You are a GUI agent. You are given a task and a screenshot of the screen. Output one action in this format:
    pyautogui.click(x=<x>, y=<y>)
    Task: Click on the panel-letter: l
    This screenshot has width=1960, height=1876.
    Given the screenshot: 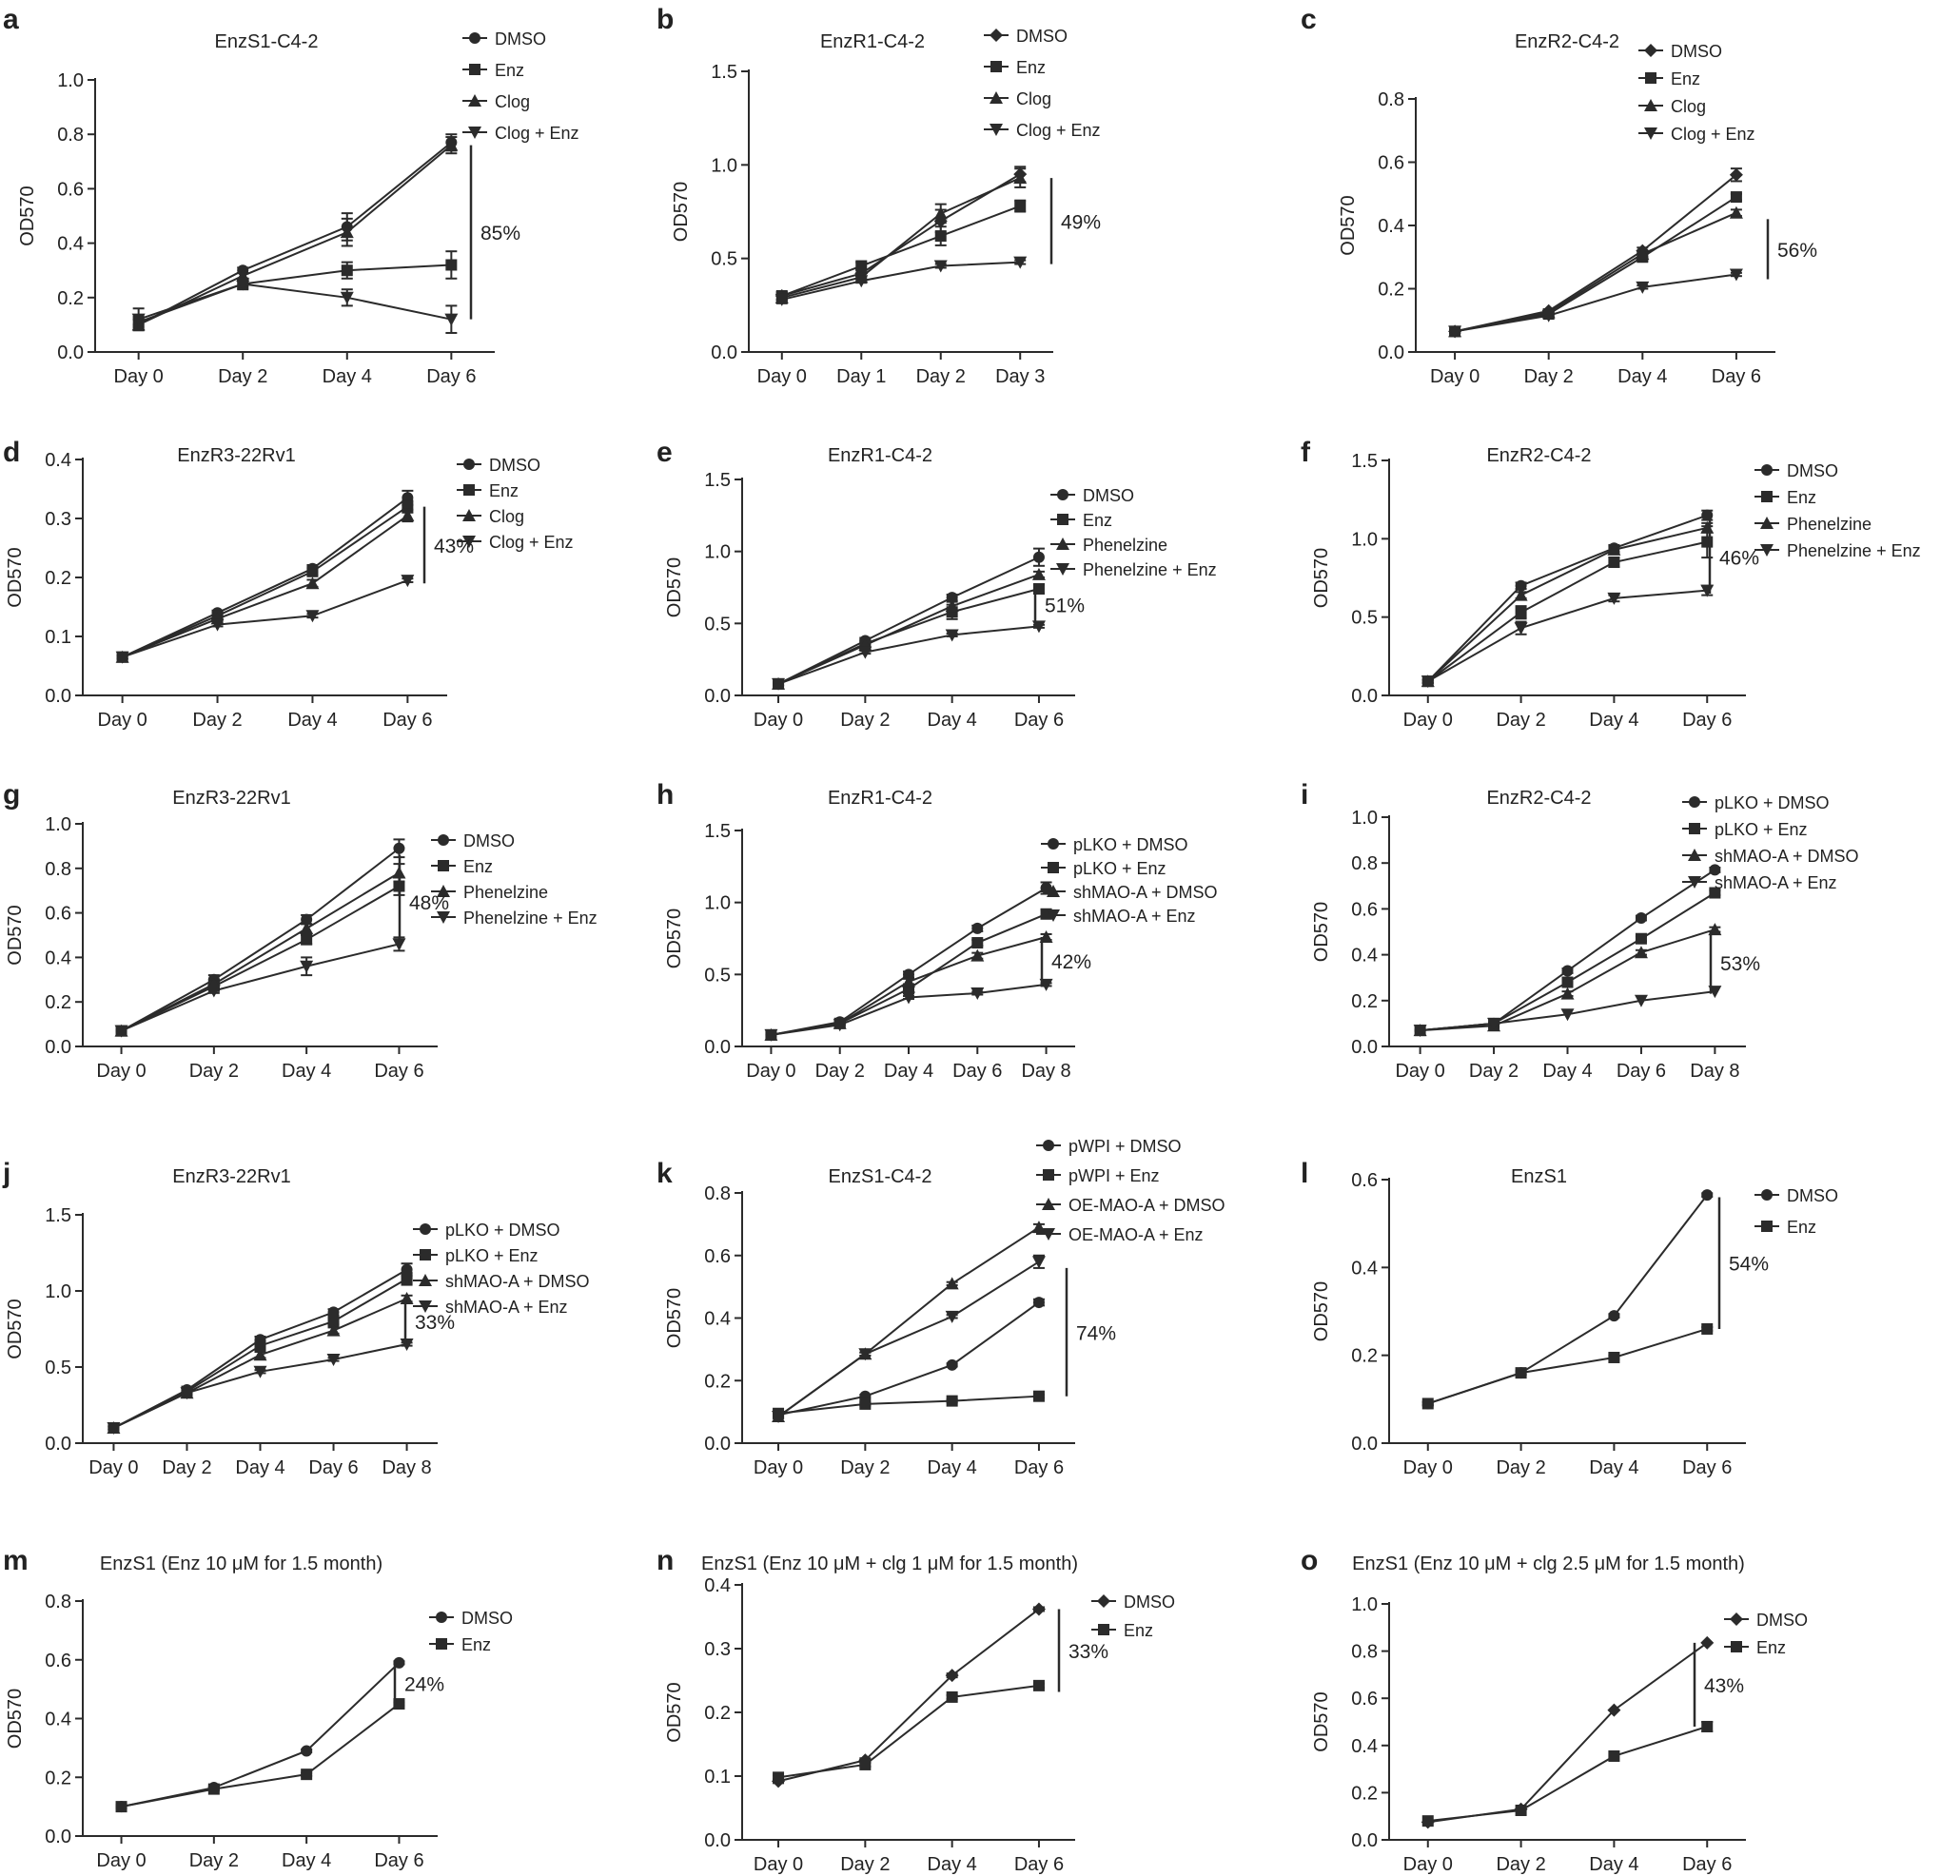 What is the action you would take?
    pyautogui.click(x=1304, y=1173)
    